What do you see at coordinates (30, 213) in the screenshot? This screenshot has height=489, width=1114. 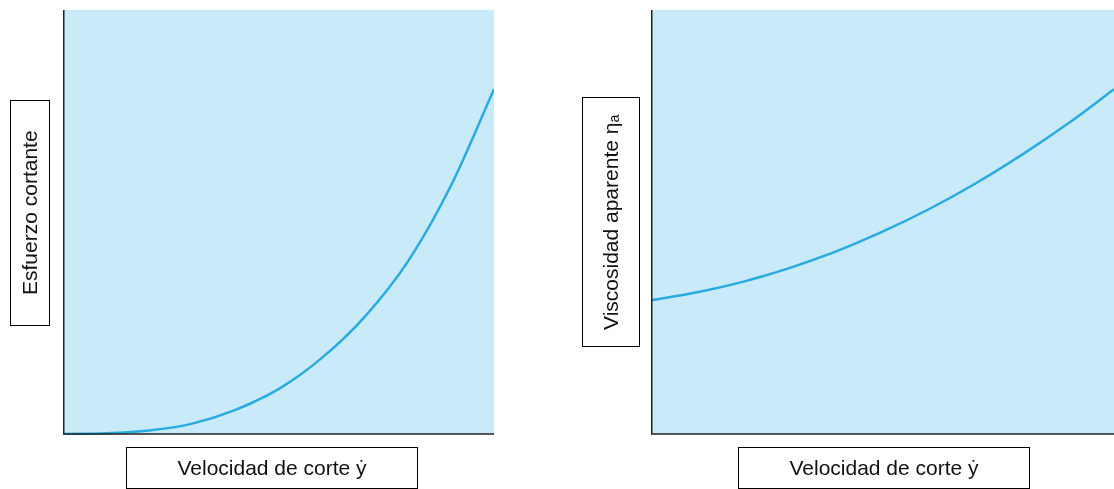 I see `y-axis-title: Esfuerzo cortante` at bounding box center [30, 213].